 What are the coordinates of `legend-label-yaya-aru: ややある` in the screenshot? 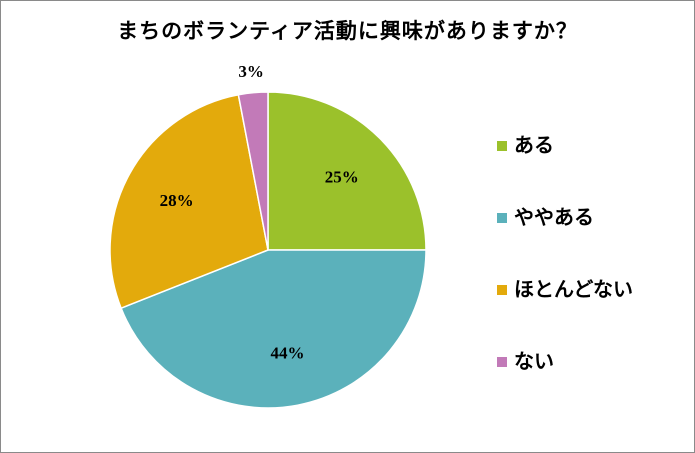 It's located at (554, 217).